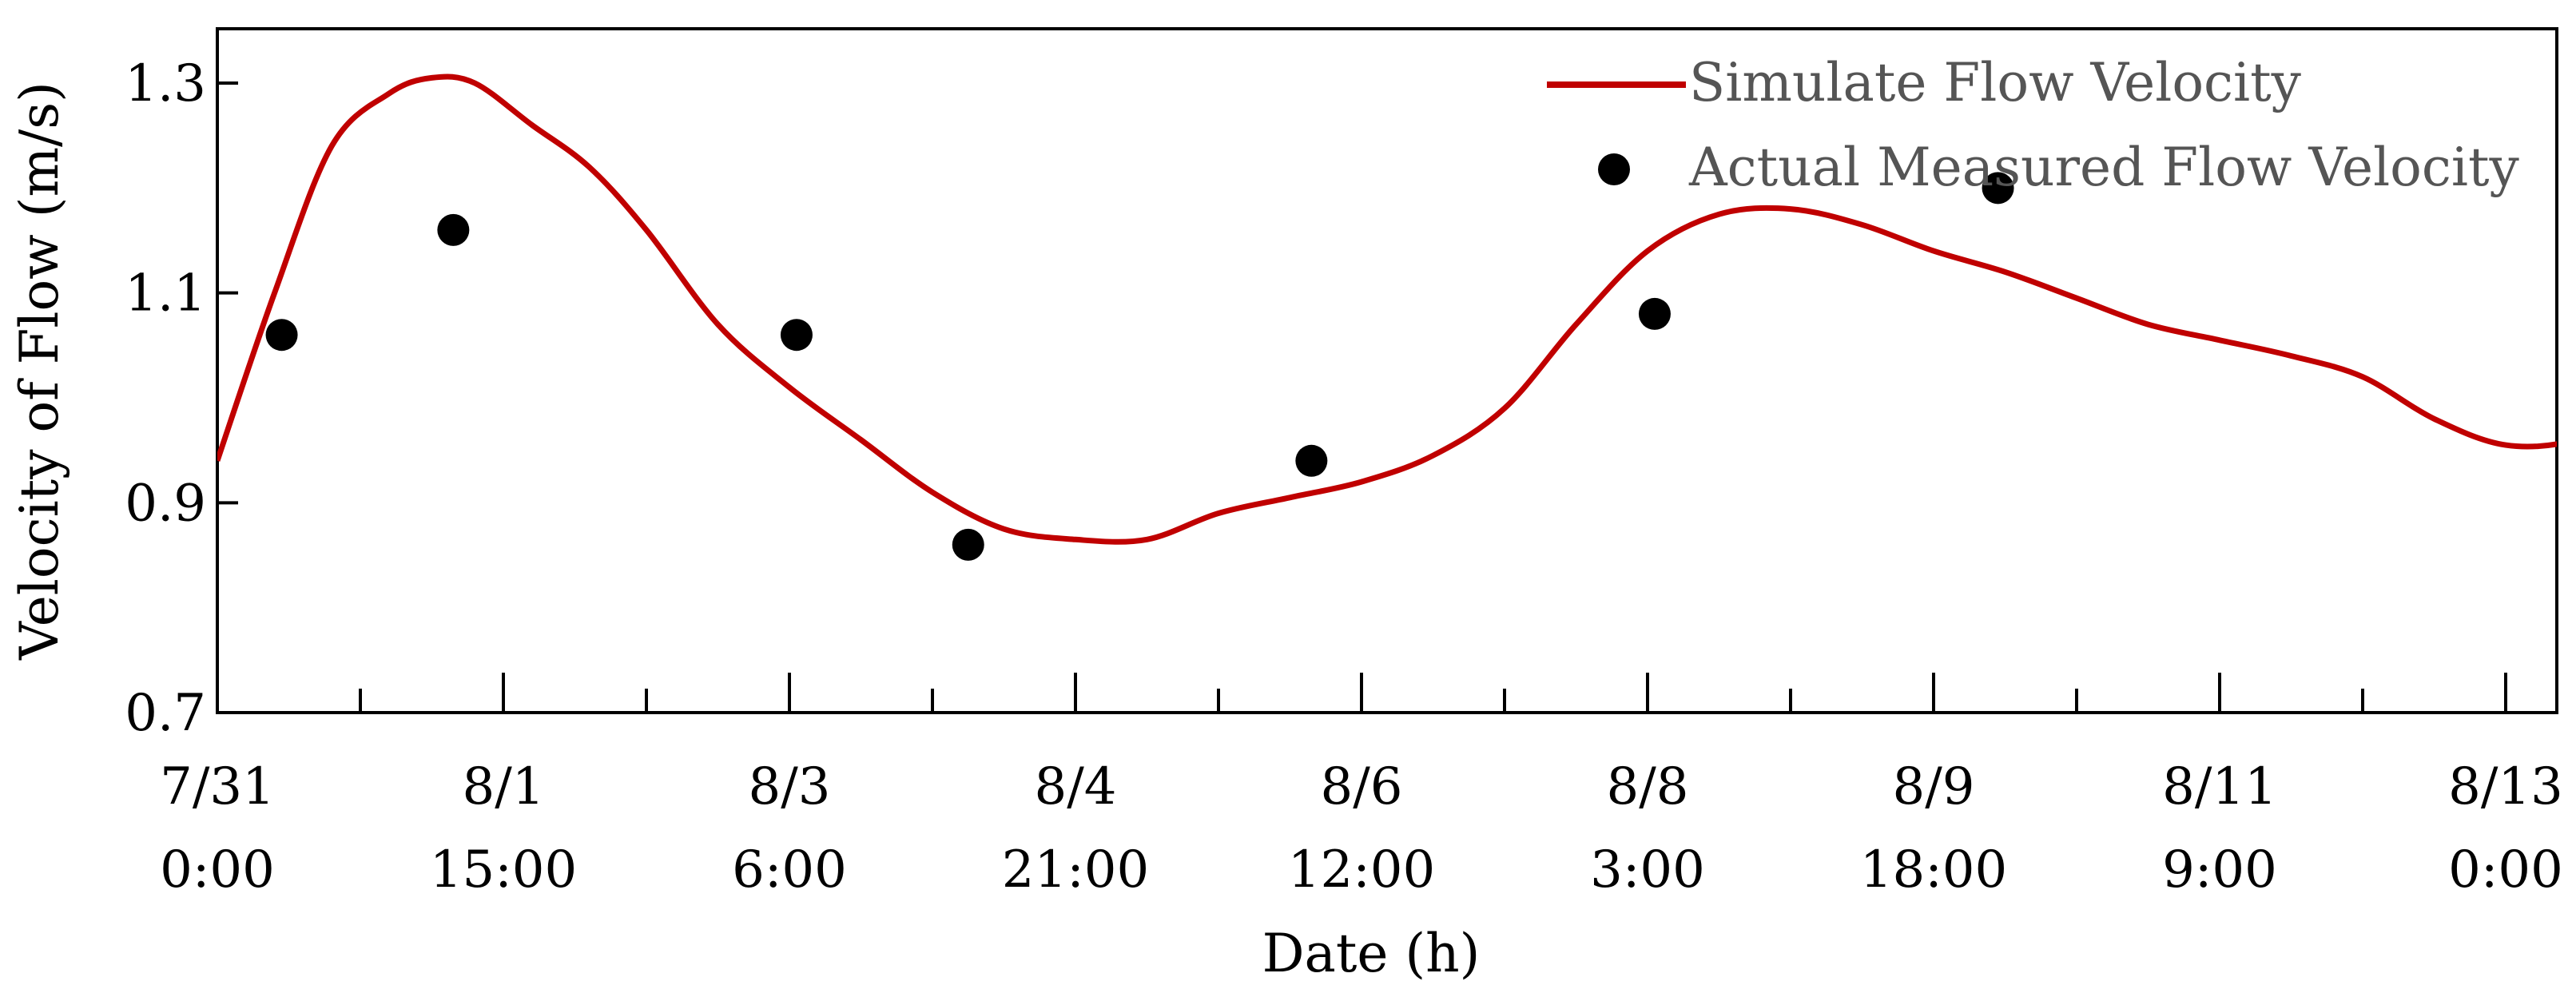 This screenshot has width=2576, height=1001. I want to click on x-tick-label-time: 18:00, so click(1933, 870).